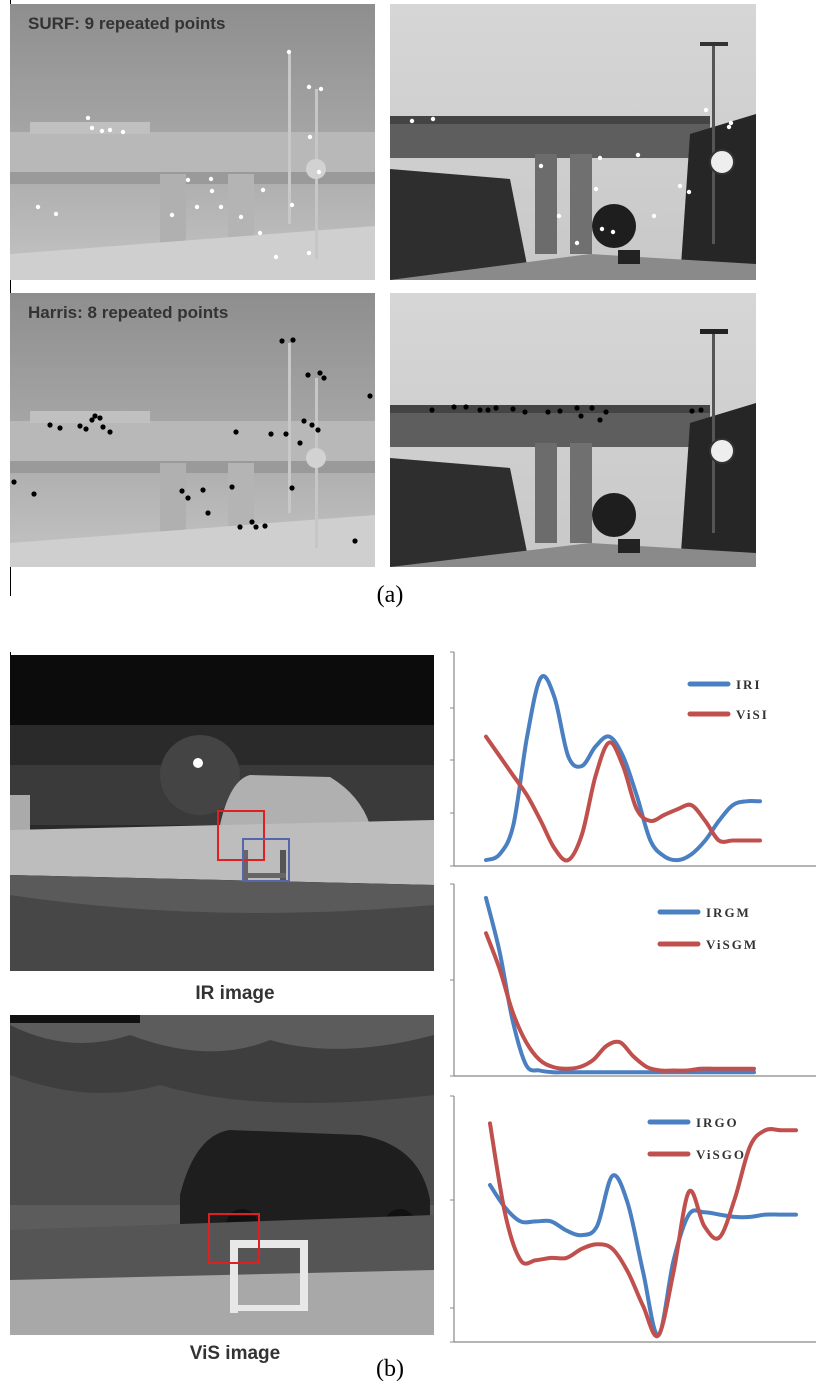 This screenshot has height=1395, width=821. Describe the element at coordinates (127, 23) in the screenshot. I see `surf-title: SURF: 9 repeated points` at that location.